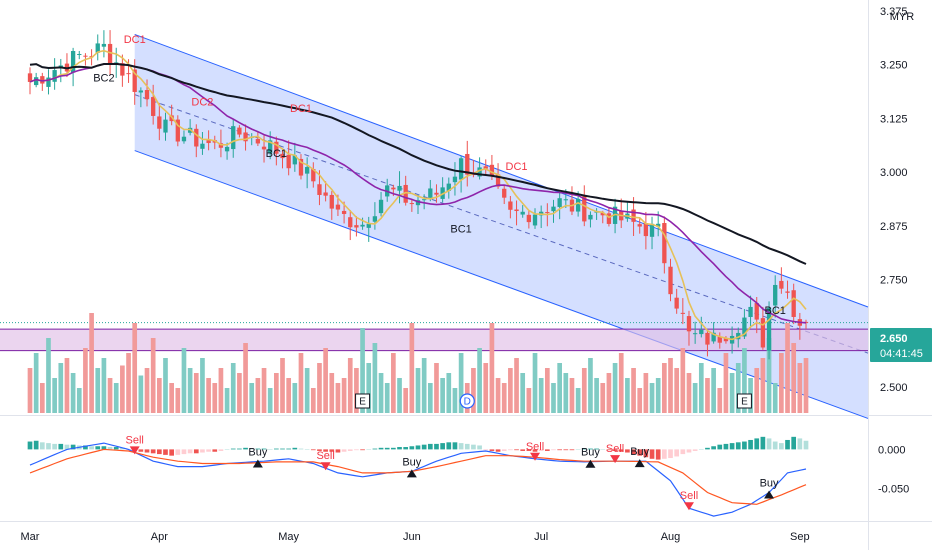 This screenshot has width=932, height=550. I want to click on price-axis: MYR 3.375 3.250 3.125 3.000 2.875 2.750 2.500, so click(897, 200).